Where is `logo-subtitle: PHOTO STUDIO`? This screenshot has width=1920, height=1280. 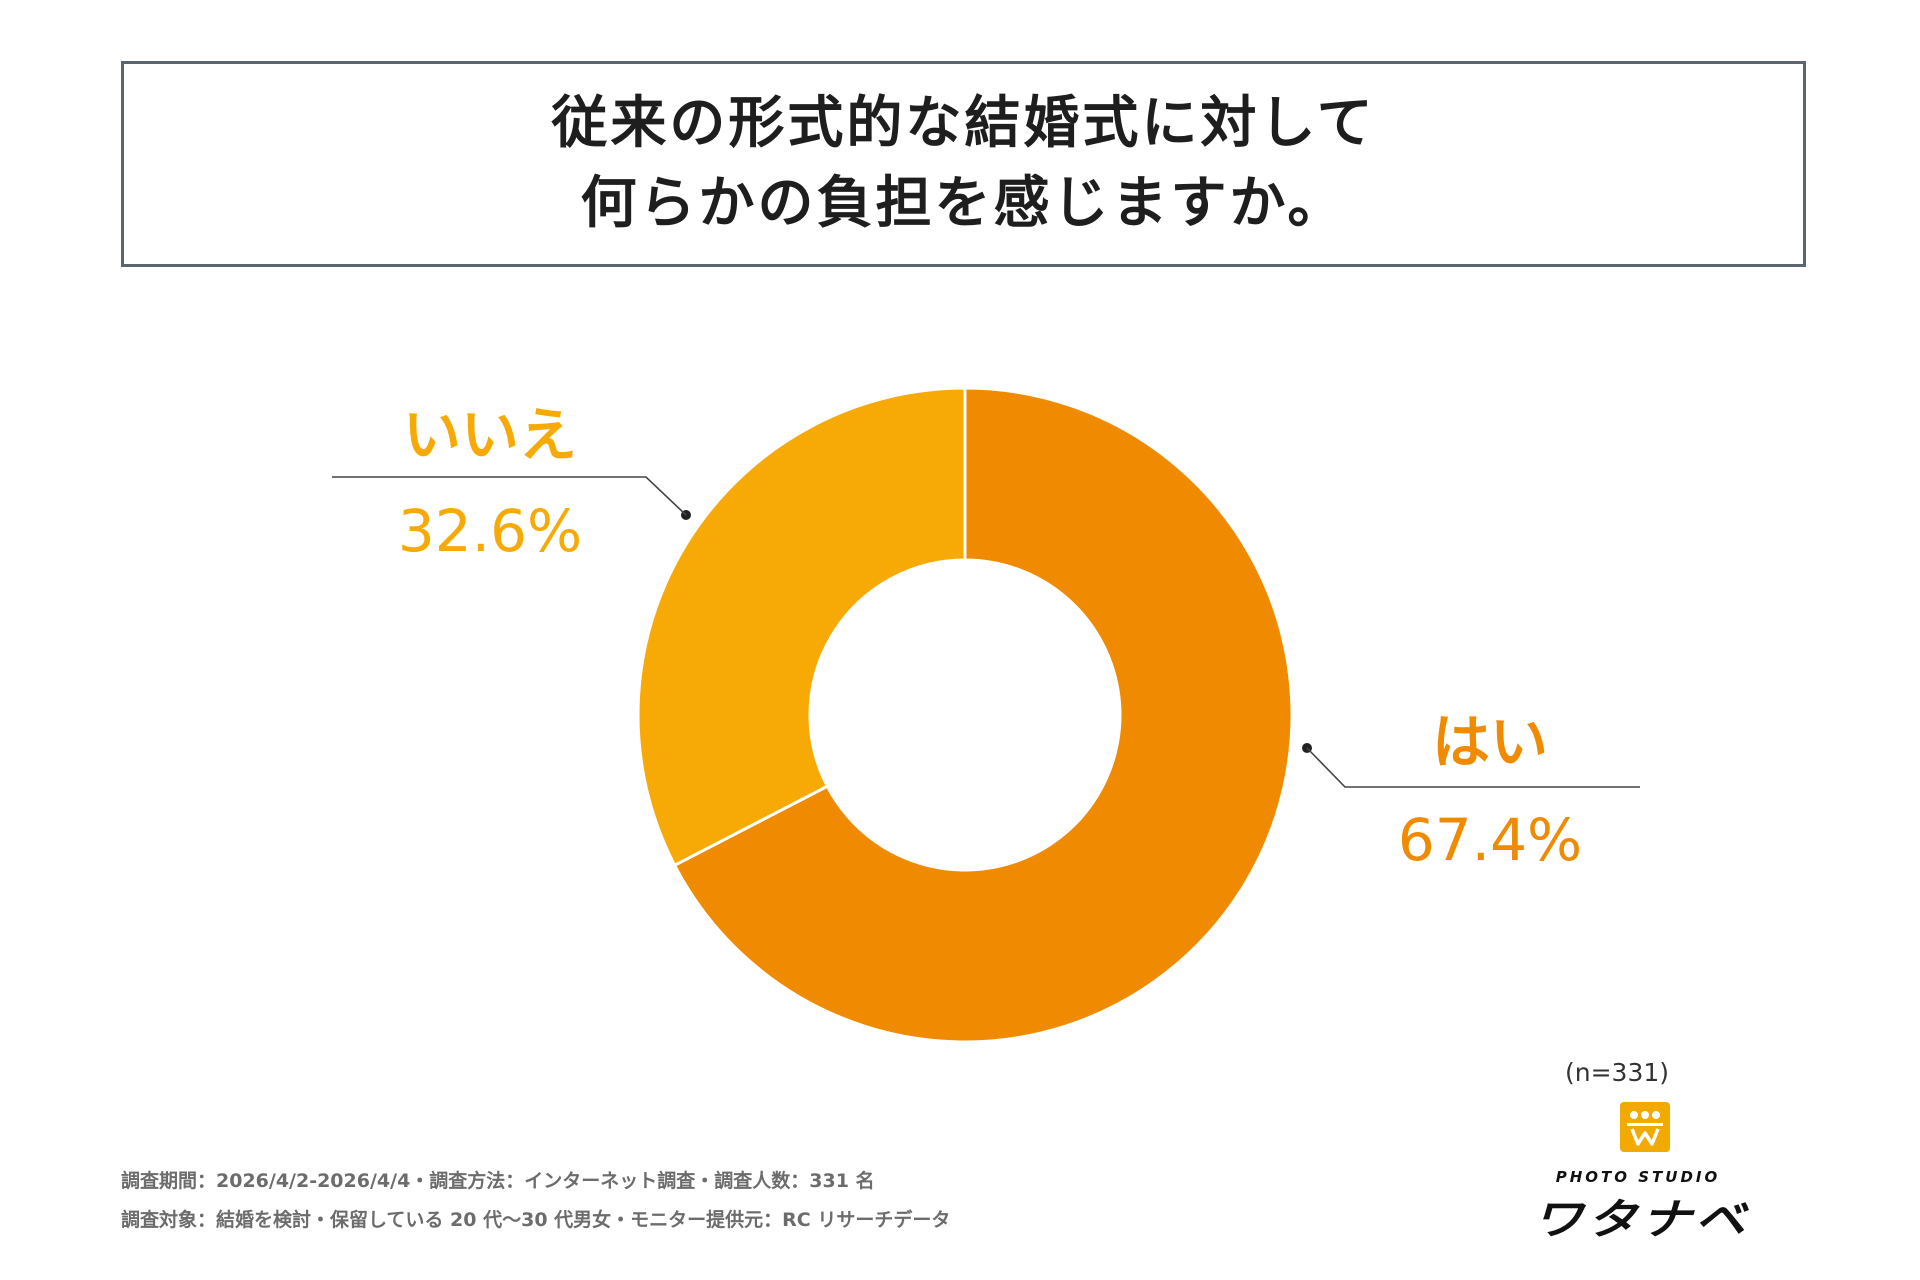 logo-subtitle: PHOTO STUDIO is located at coordinates (1638, 1177).